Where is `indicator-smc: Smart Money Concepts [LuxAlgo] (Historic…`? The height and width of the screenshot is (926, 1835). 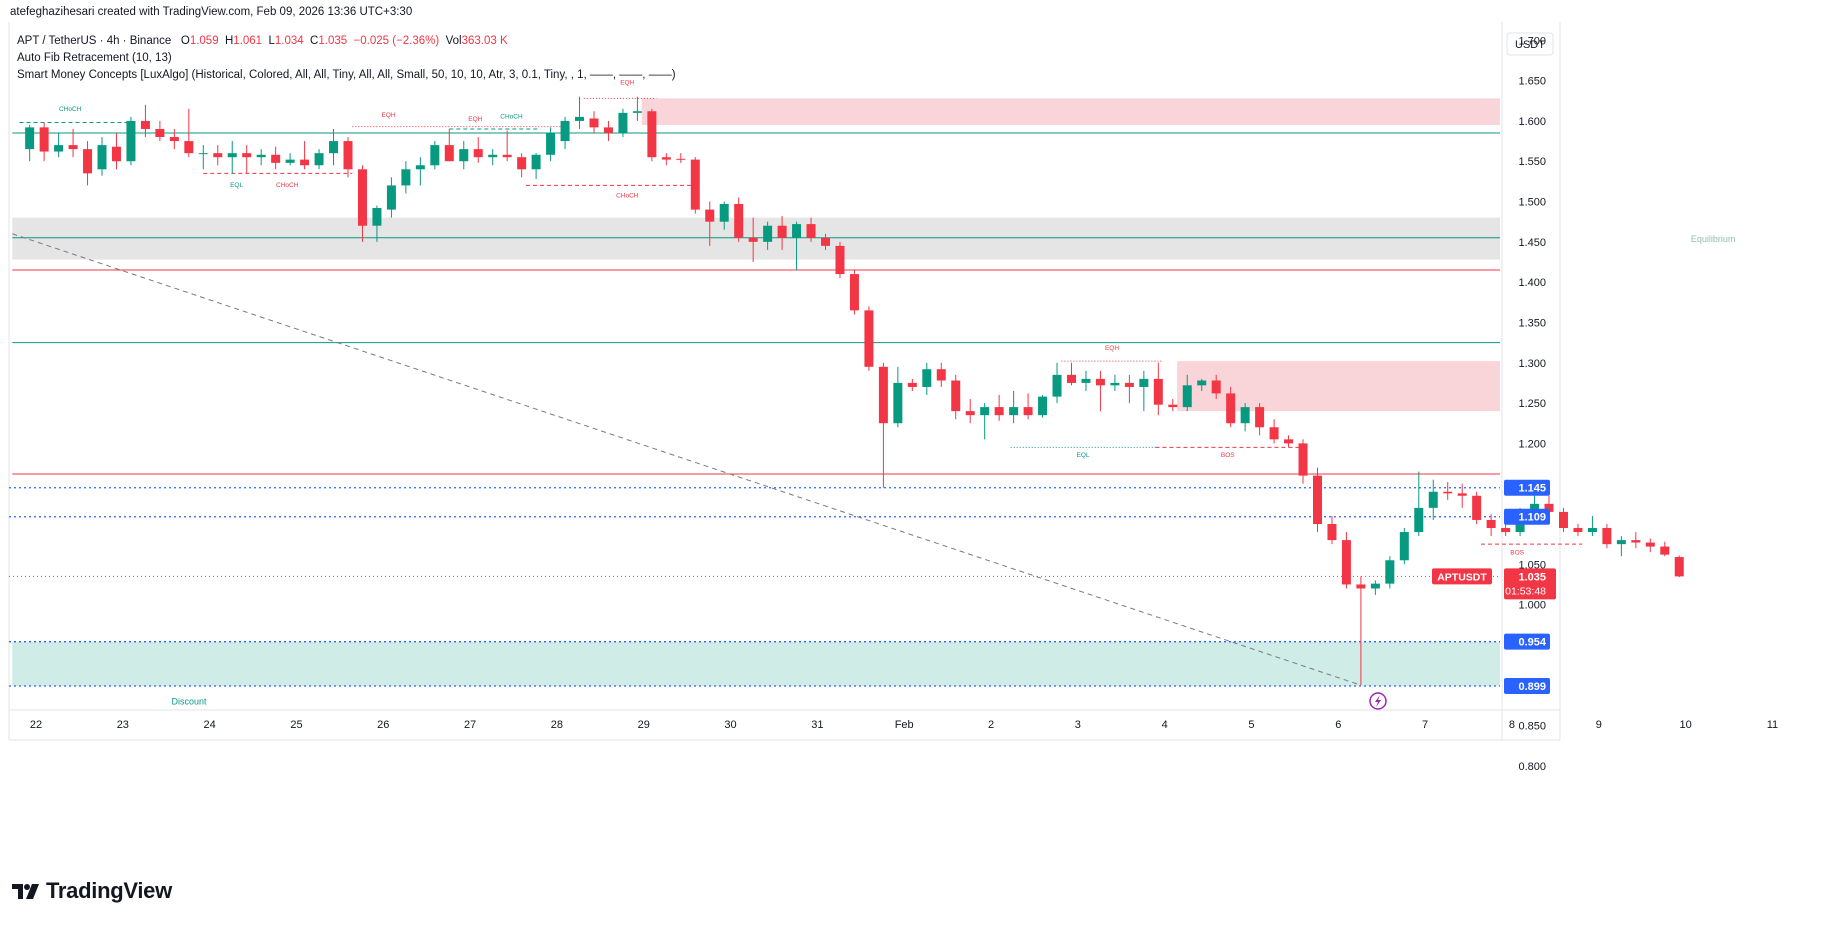 indicator-smc: Smart Money Concepts [LuxAlgo] (Historic… is located at coordinates (346, 75).